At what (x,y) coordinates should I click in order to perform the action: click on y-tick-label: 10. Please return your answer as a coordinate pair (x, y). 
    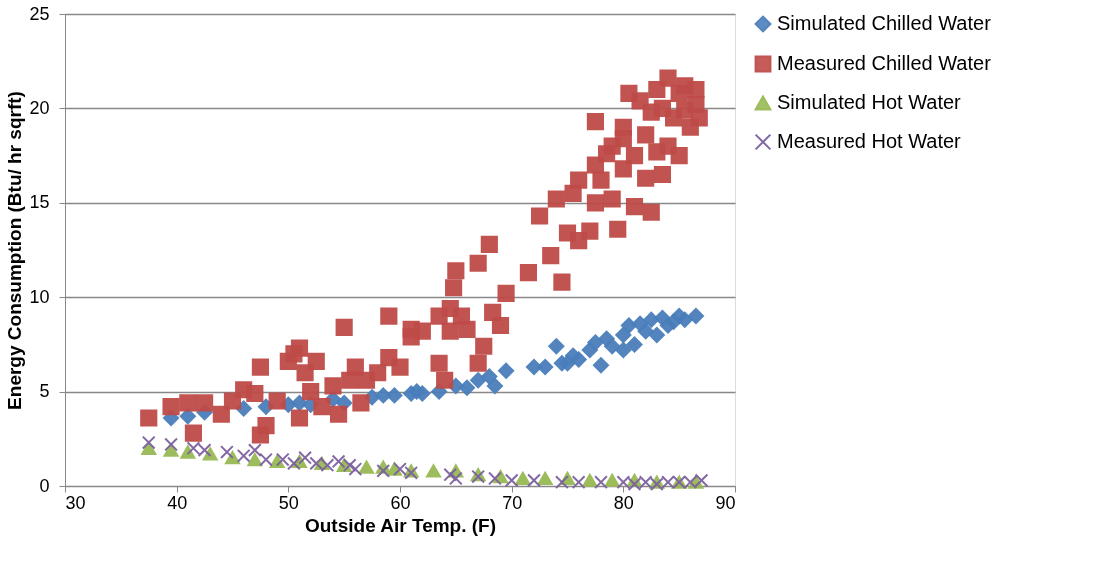
    Looking at the image, I should click on (39, 296).